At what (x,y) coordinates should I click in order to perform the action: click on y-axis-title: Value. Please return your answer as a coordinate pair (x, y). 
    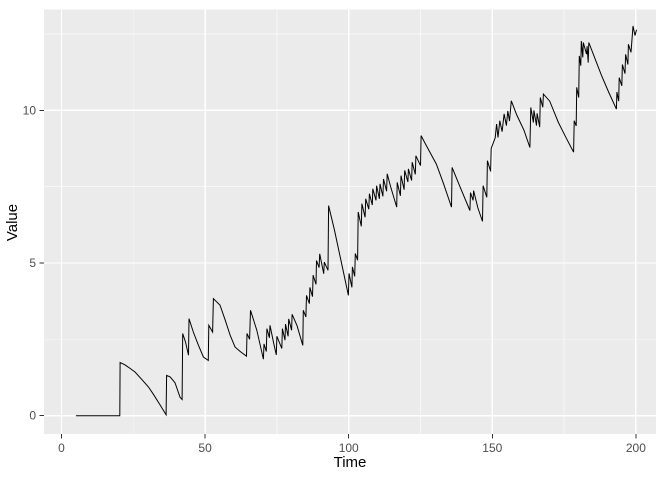
    Looking at the image, I should click on (13, 222).